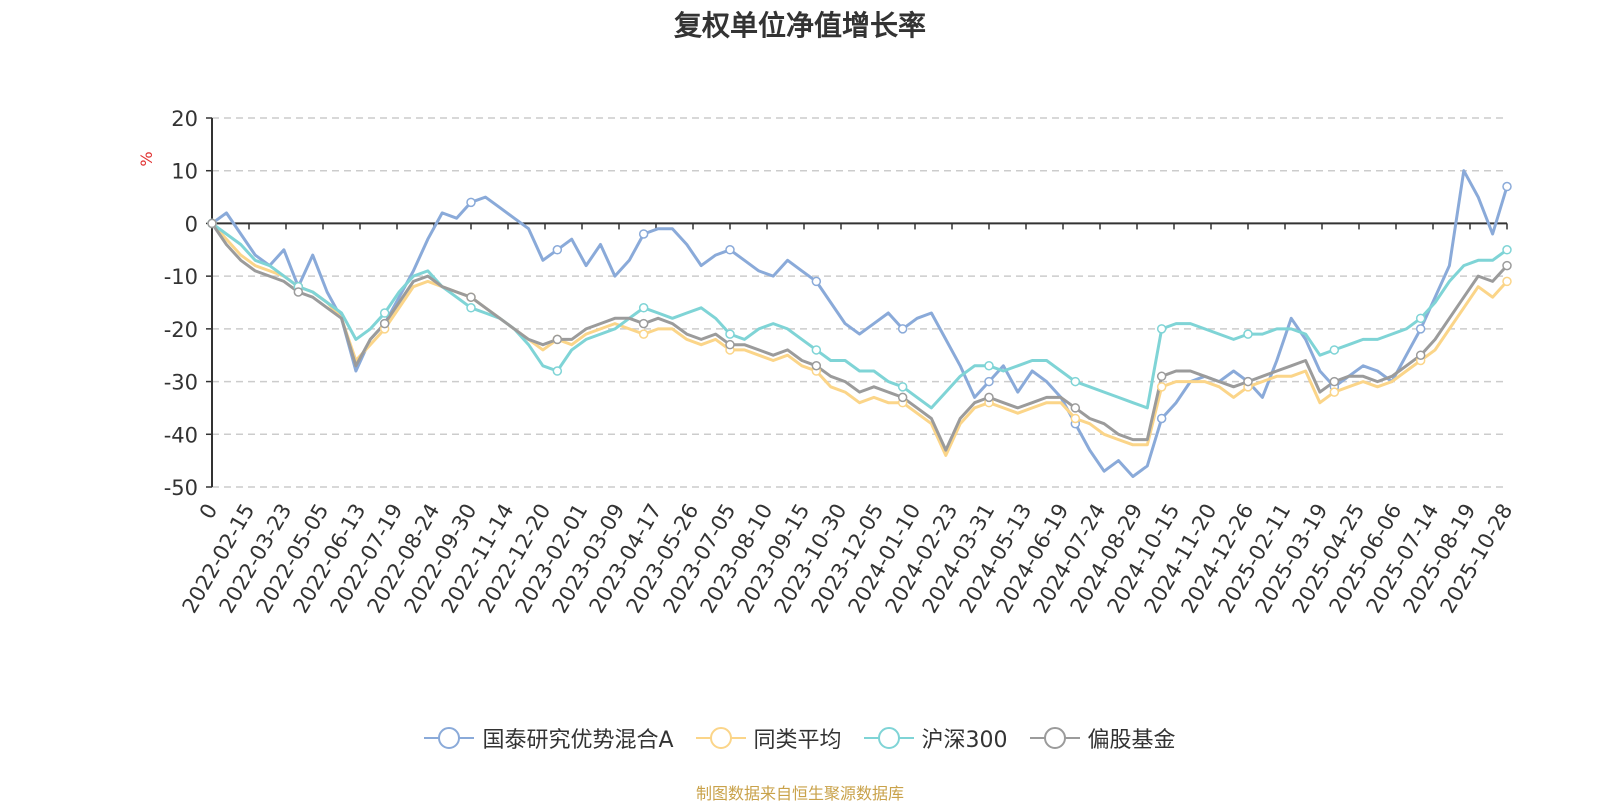 The height and width of the screenshot is (804, 1600). I want to click on legend-label: 同类平均, so click(797, 740).